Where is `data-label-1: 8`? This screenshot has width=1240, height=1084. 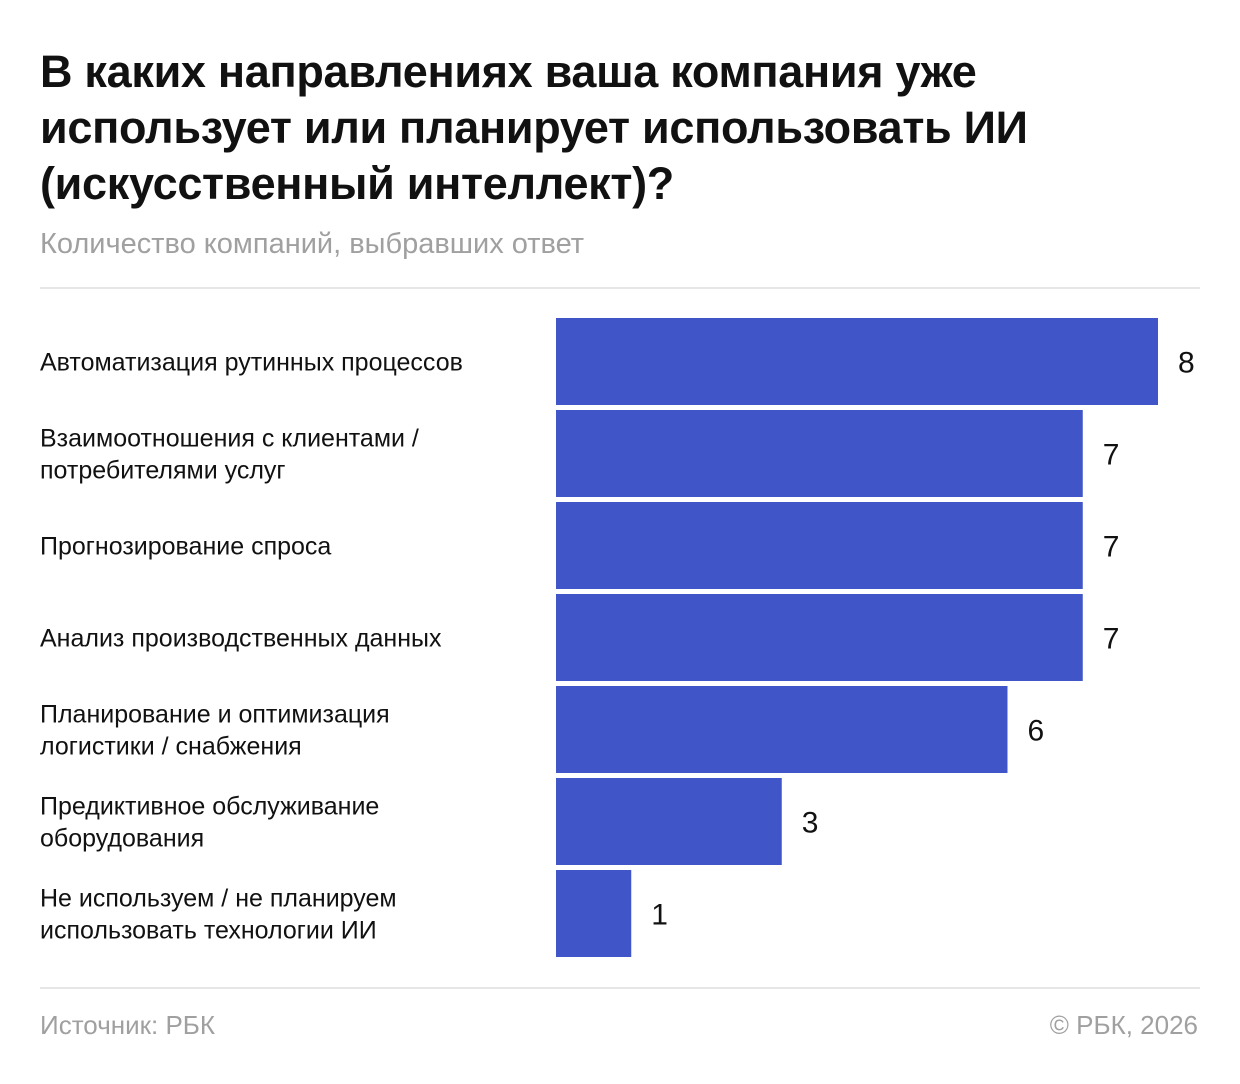 data-label-1: 8 is located at coordinates (1186, 363).